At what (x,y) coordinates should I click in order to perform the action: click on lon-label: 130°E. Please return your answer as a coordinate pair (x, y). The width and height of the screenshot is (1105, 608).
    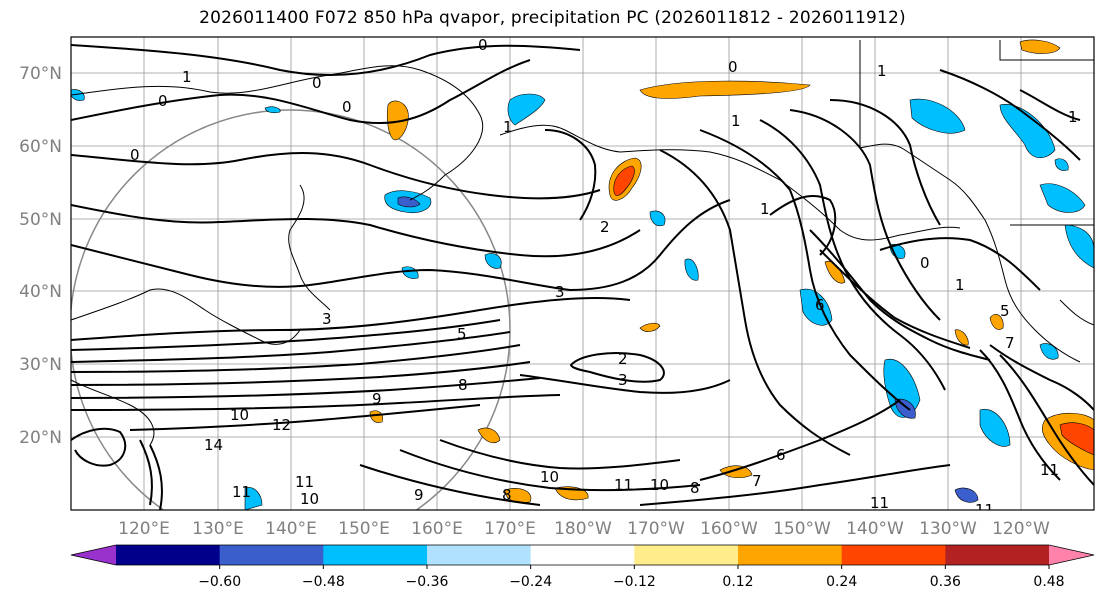
    Looking at the image, I should click on (218, 529).